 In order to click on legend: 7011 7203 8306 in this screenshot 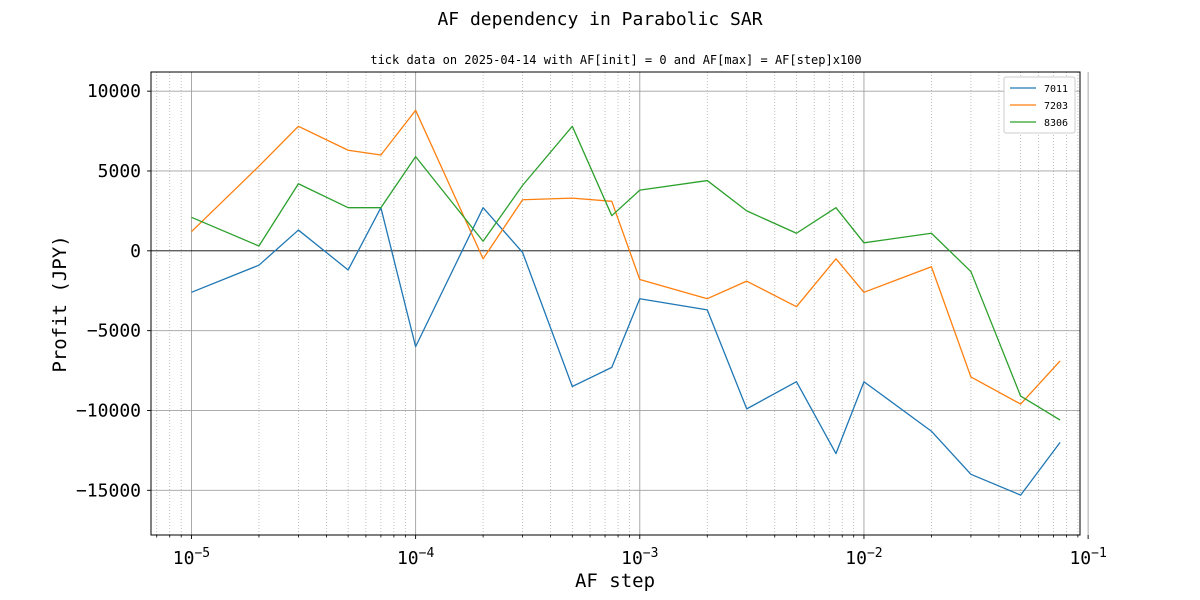, I will do `click(1039, 105)`.